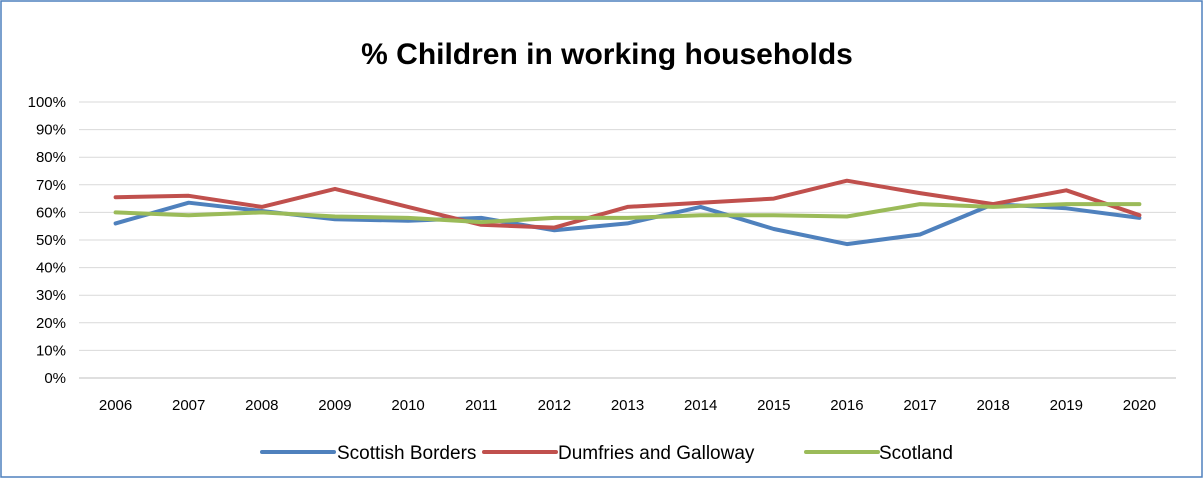 Image resolution: width=1204 pixels, height=479 pixels. What do you see at coordinates (51, 157) in the screenshot?
I see `y-tick-label: 80%` at bounding box center [51, 157].